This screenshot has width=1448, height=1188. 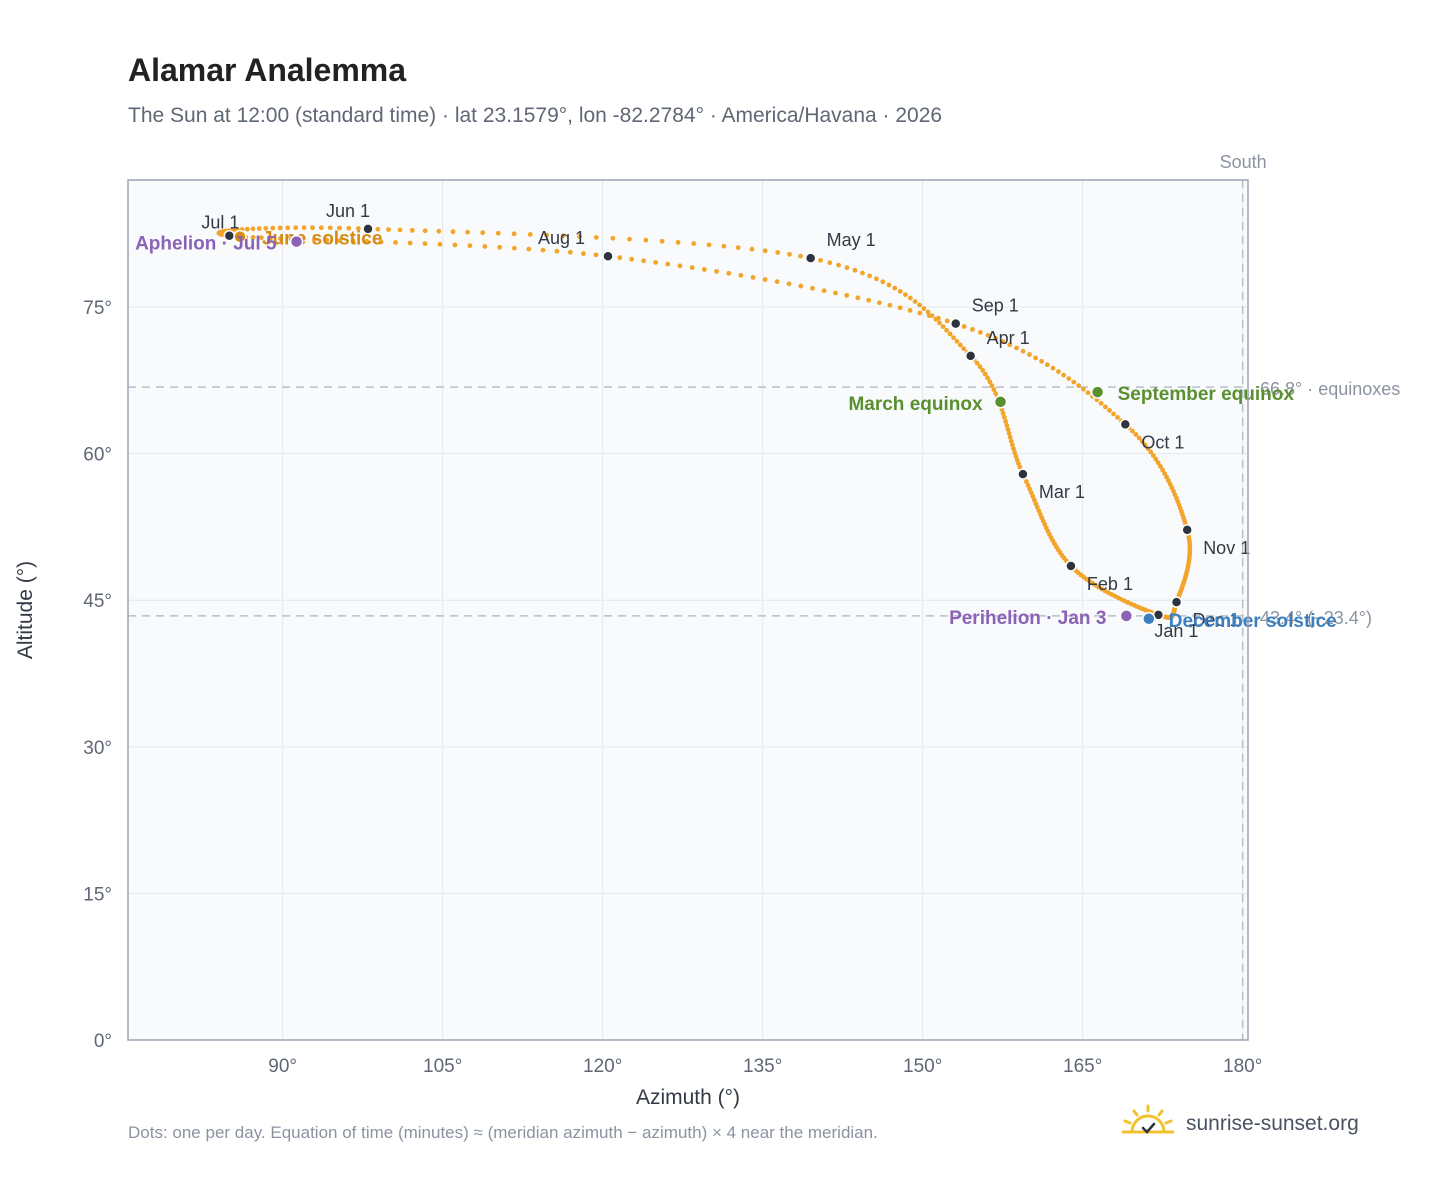 I want to click on month-label: Nov 1, so click(x=1226, y=548).